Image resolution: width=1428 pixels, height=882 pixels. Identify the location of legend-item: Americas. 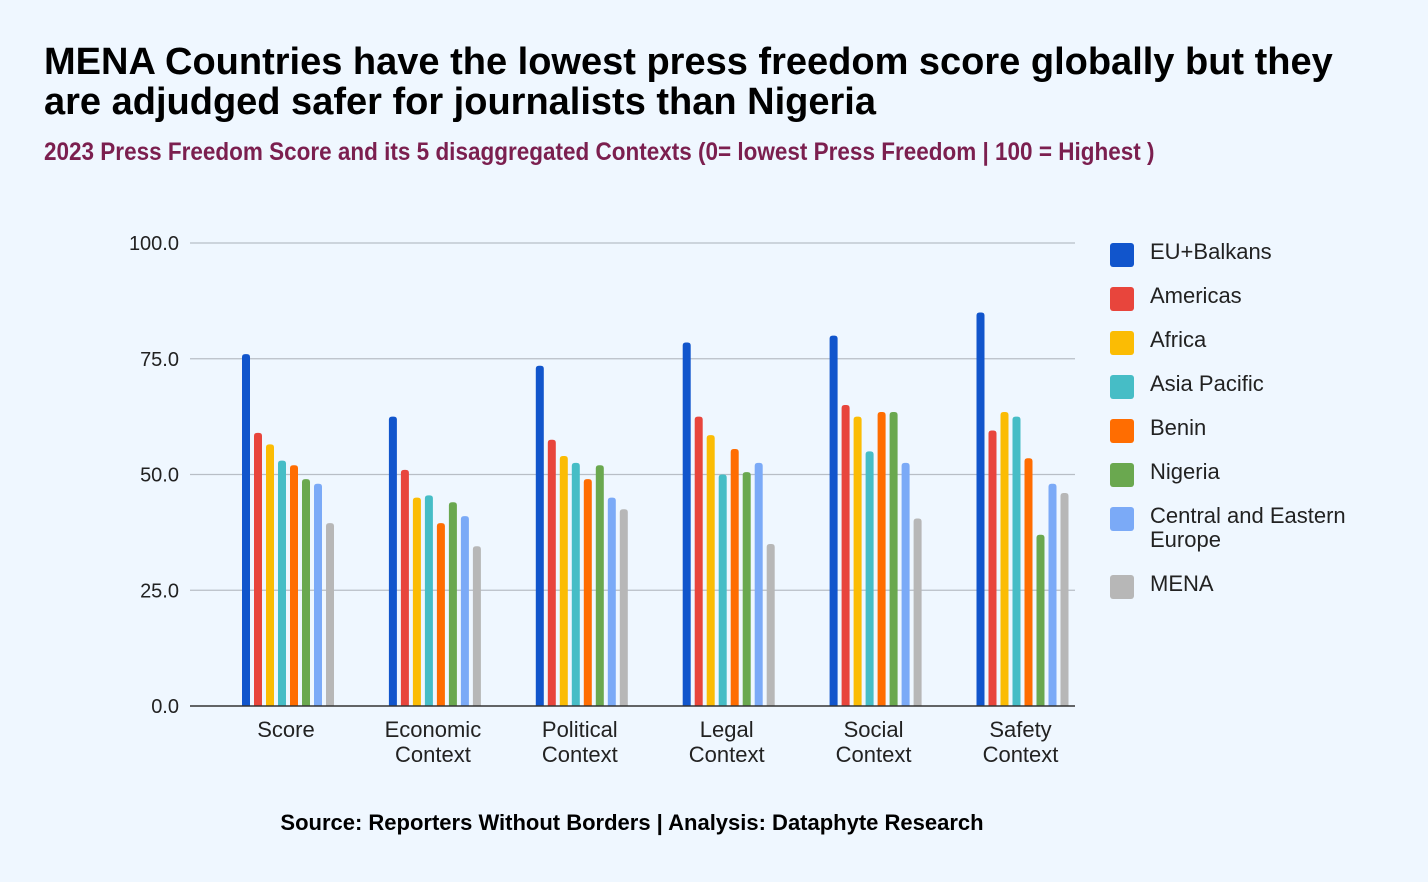
(1250, 297).